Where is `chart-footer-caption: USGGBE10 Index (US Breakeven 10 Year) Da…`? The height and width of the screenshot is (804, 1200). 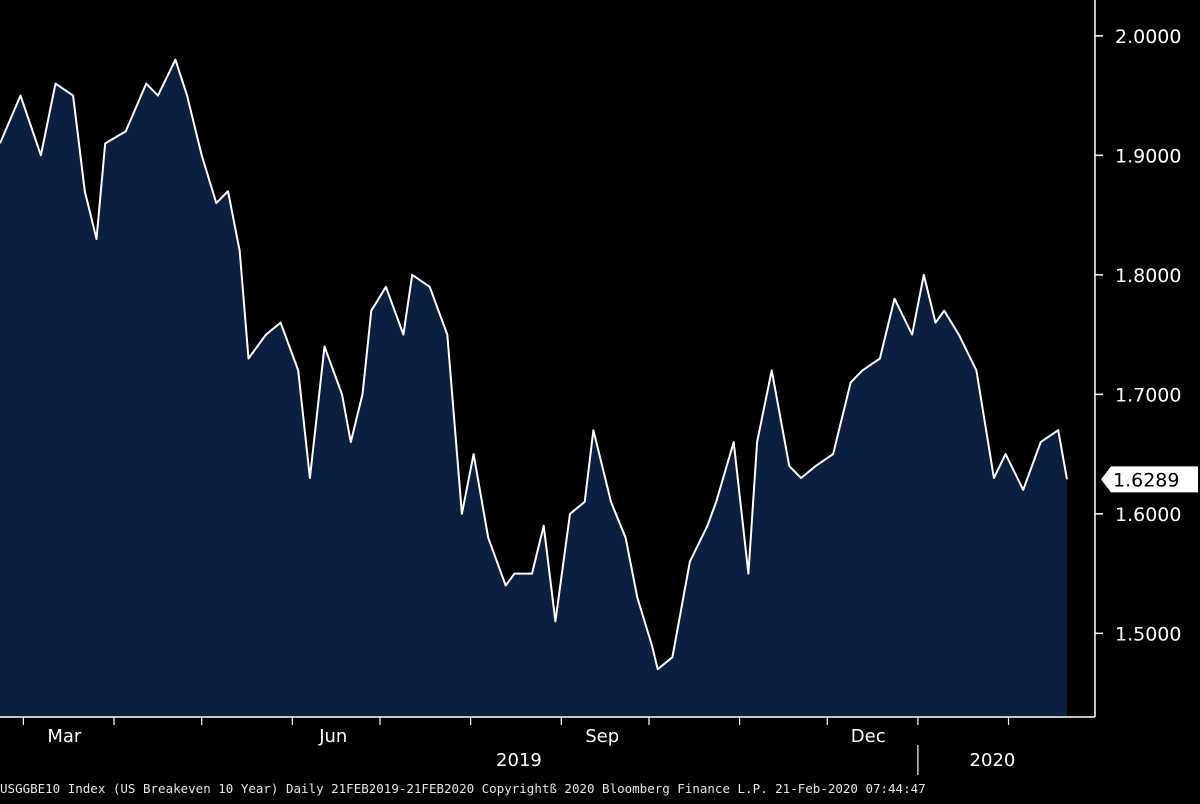 chart-footer-caption: USGGBE10 Index (US Breakeven 10 Year) Da… is located at coordinates (600, 789).